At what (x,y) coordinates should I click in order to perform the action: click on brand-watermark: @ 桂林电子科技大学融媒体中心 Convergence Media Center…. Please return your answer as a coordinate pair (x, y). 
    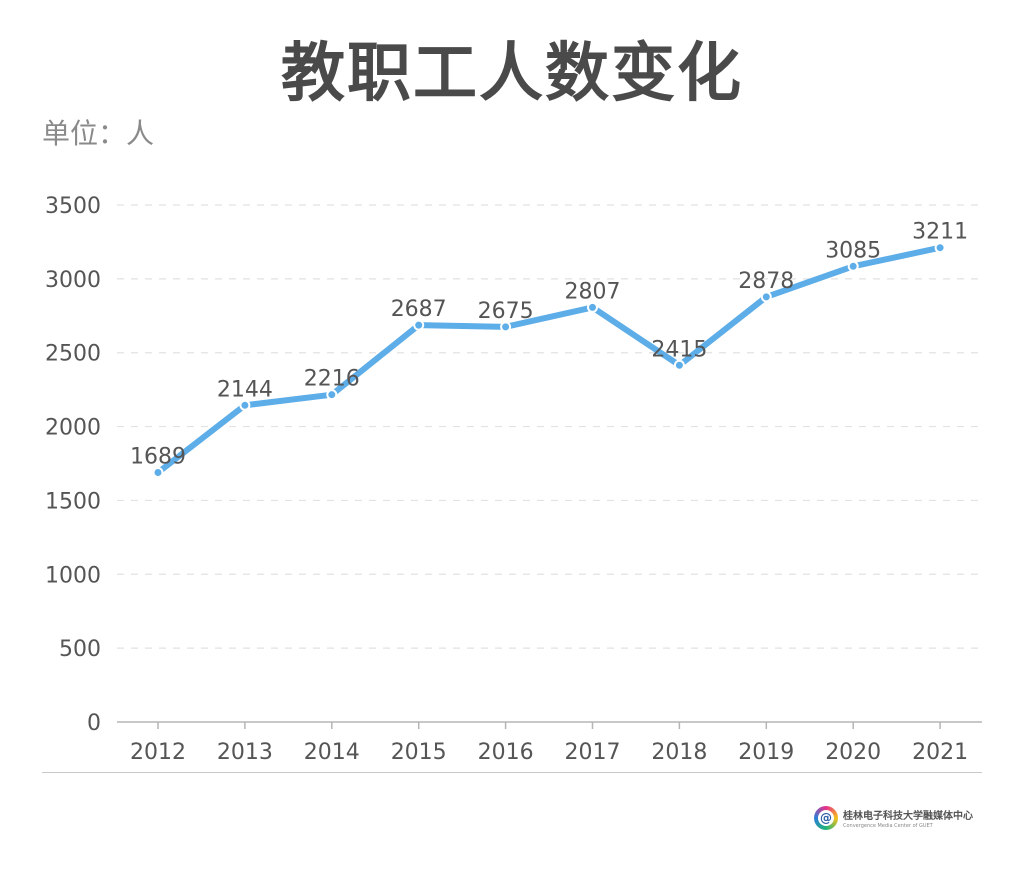
    Looking at the image, I should click on (893, 818).